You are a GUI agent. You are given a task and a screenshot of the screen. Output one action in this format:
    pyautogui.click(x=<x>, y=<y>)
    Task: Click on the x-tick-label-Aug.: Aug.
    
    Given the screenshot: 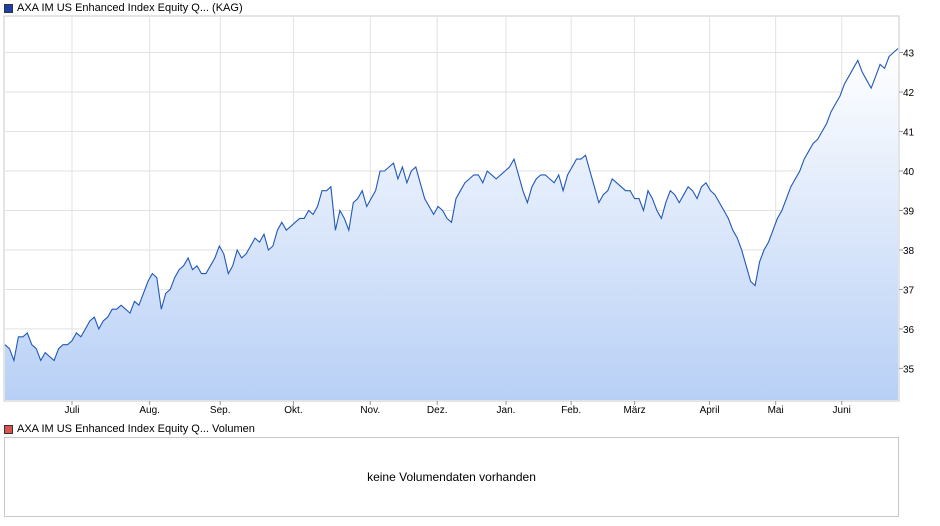 What is the action you would take?
    pyautogui.click(x=149, y=410)
    